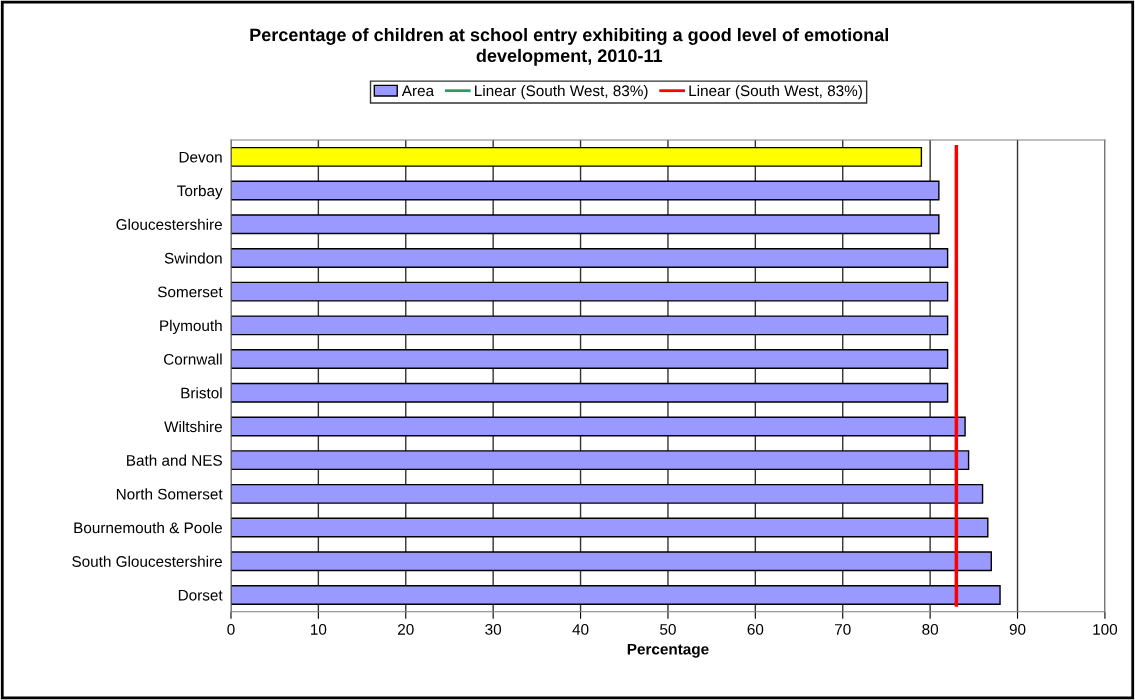 Image resolution: width=1135 pixels, height=700 pixels. I want to click on y-tick-label: Wiltshire, so click(193, 426).